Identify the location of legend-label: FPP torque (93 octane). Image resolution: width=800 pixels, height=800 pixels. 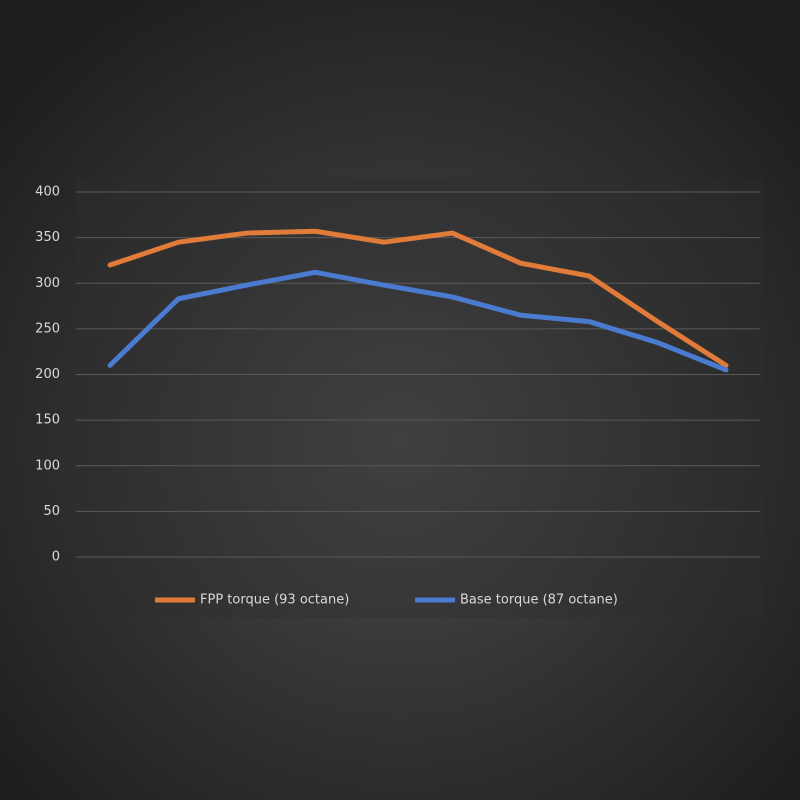
(274, 600).